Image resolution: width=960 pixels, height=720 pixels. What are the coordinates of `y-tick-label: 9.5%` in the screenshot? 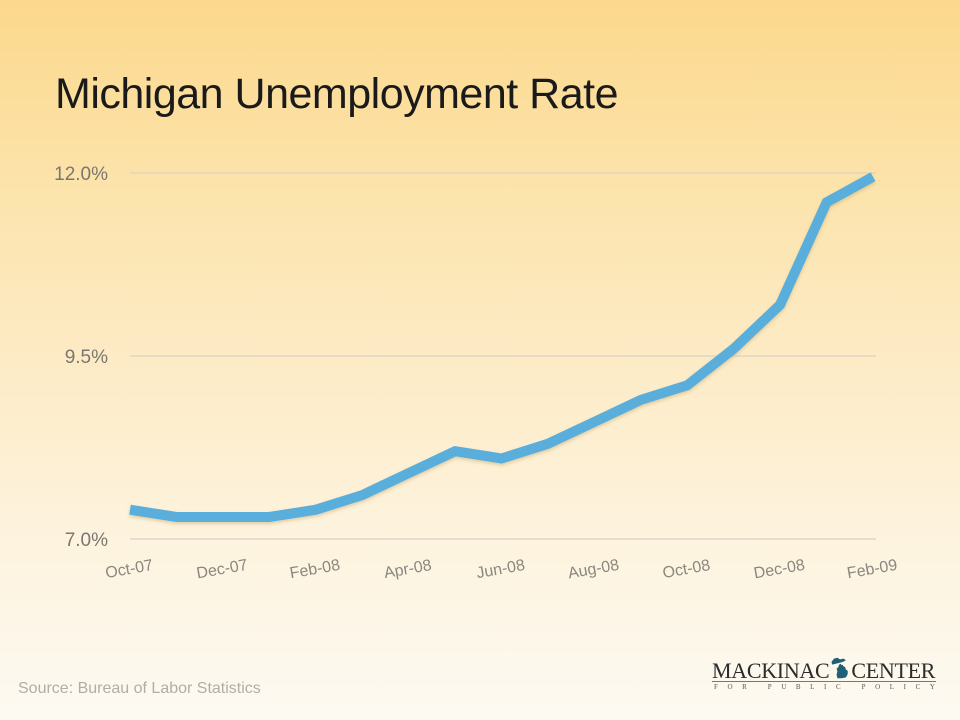 It's located at (86, 357).